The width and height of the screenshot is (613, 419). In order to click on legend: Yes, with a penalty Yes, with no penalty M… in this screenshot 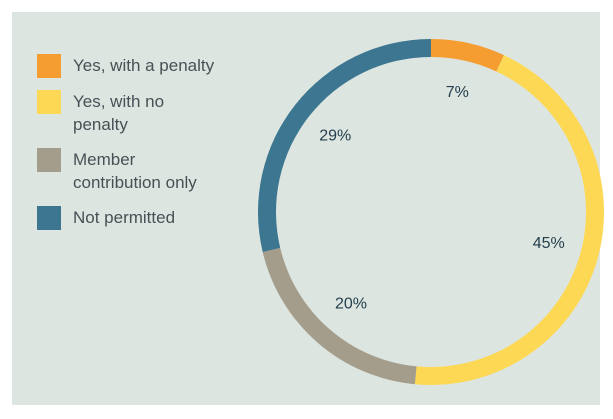, I will do `click(137, 148)`.